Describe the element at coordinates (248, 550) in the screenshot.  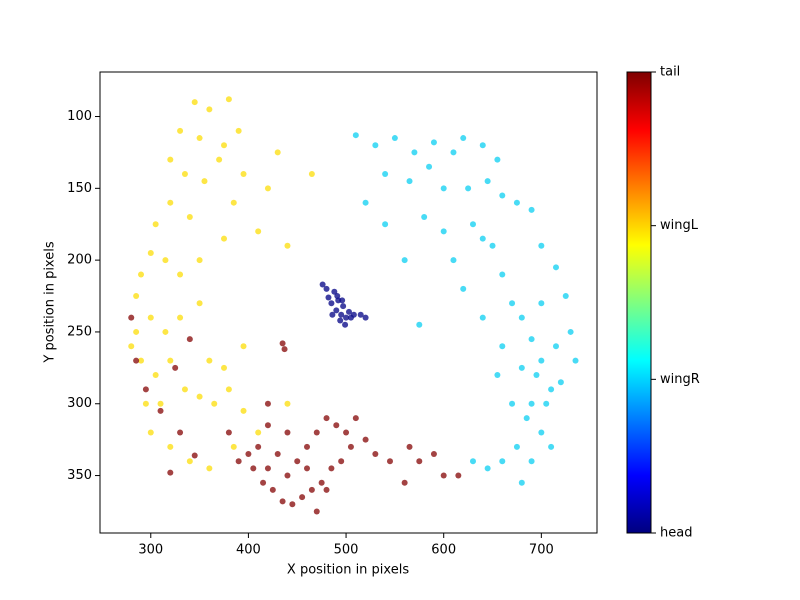
I see `x-tick-label: 400` at that location.